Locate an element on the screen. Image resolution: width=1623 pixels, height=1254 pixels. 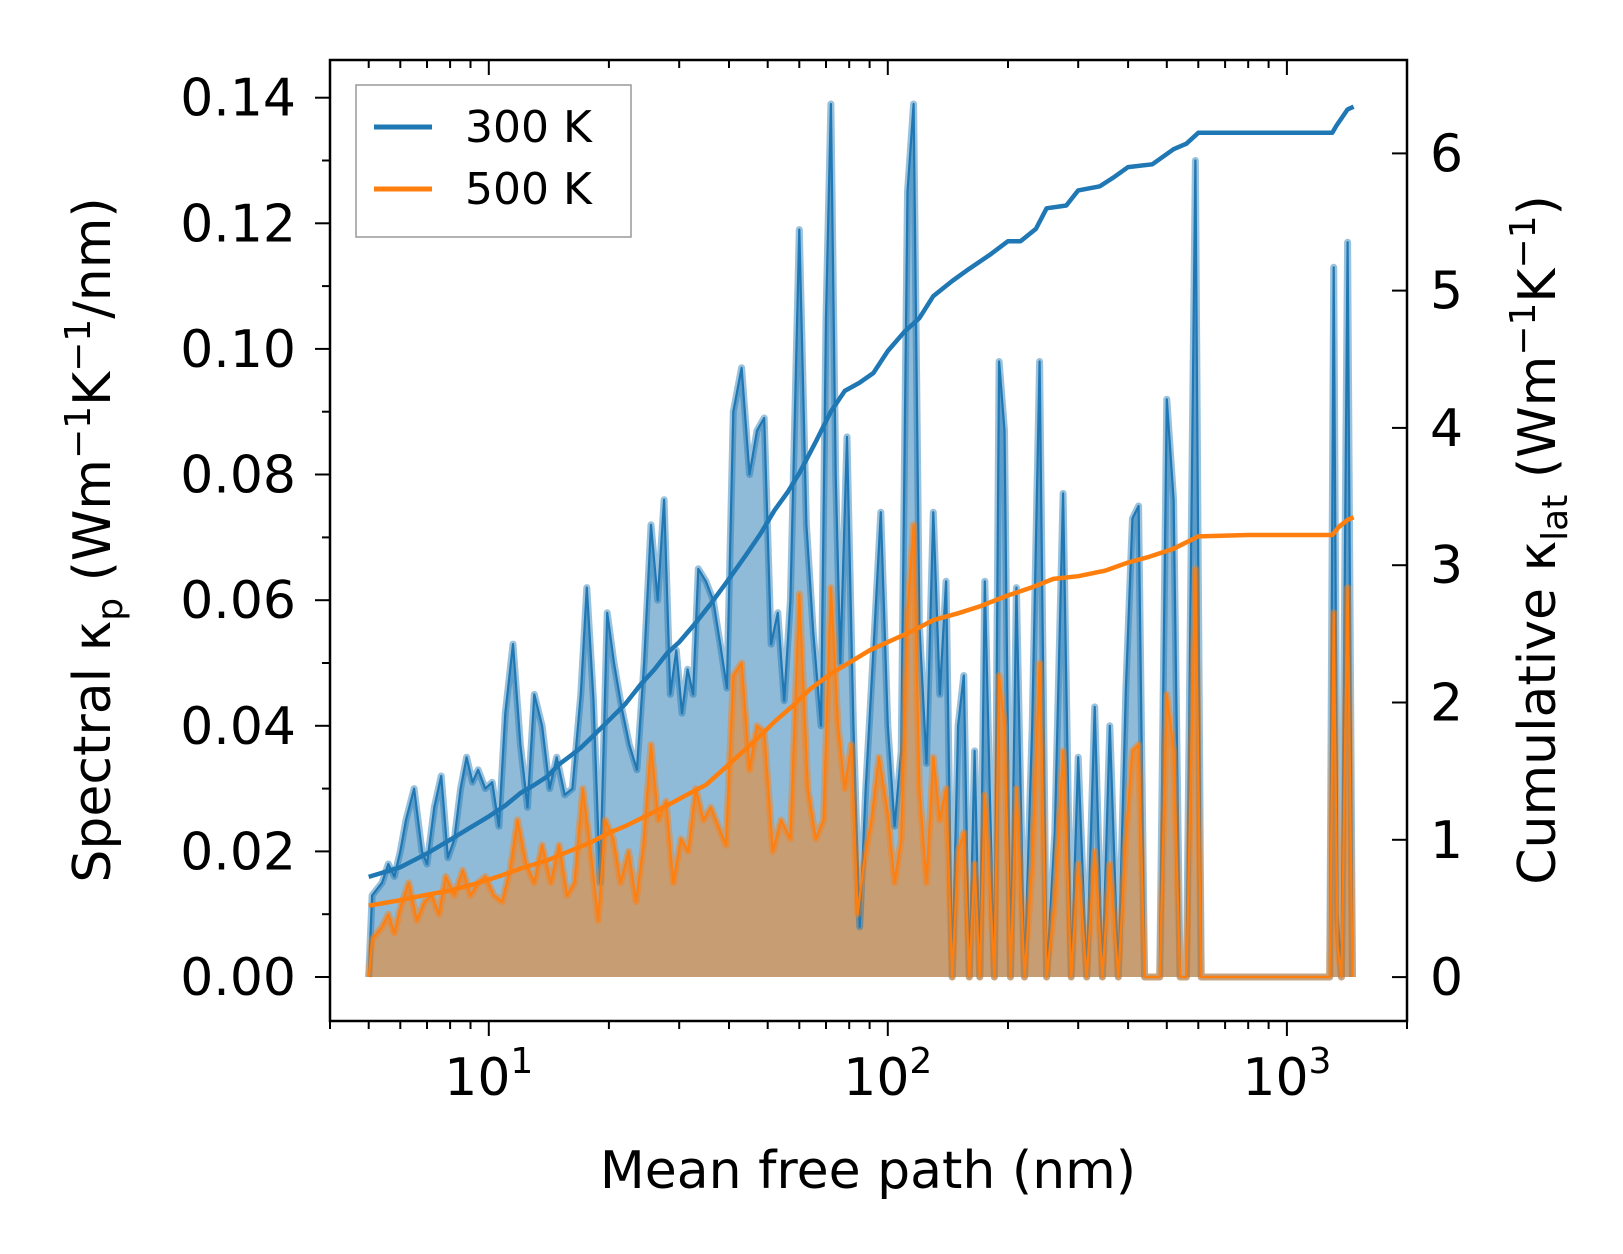
x-tick-label: 10² is located at coordinates (887, 1074).